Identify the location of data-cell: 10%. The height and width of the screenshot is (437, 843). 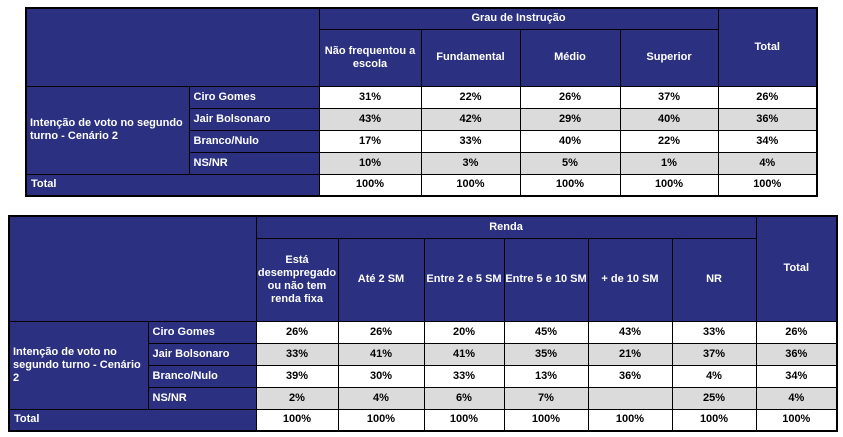
(370, 163).